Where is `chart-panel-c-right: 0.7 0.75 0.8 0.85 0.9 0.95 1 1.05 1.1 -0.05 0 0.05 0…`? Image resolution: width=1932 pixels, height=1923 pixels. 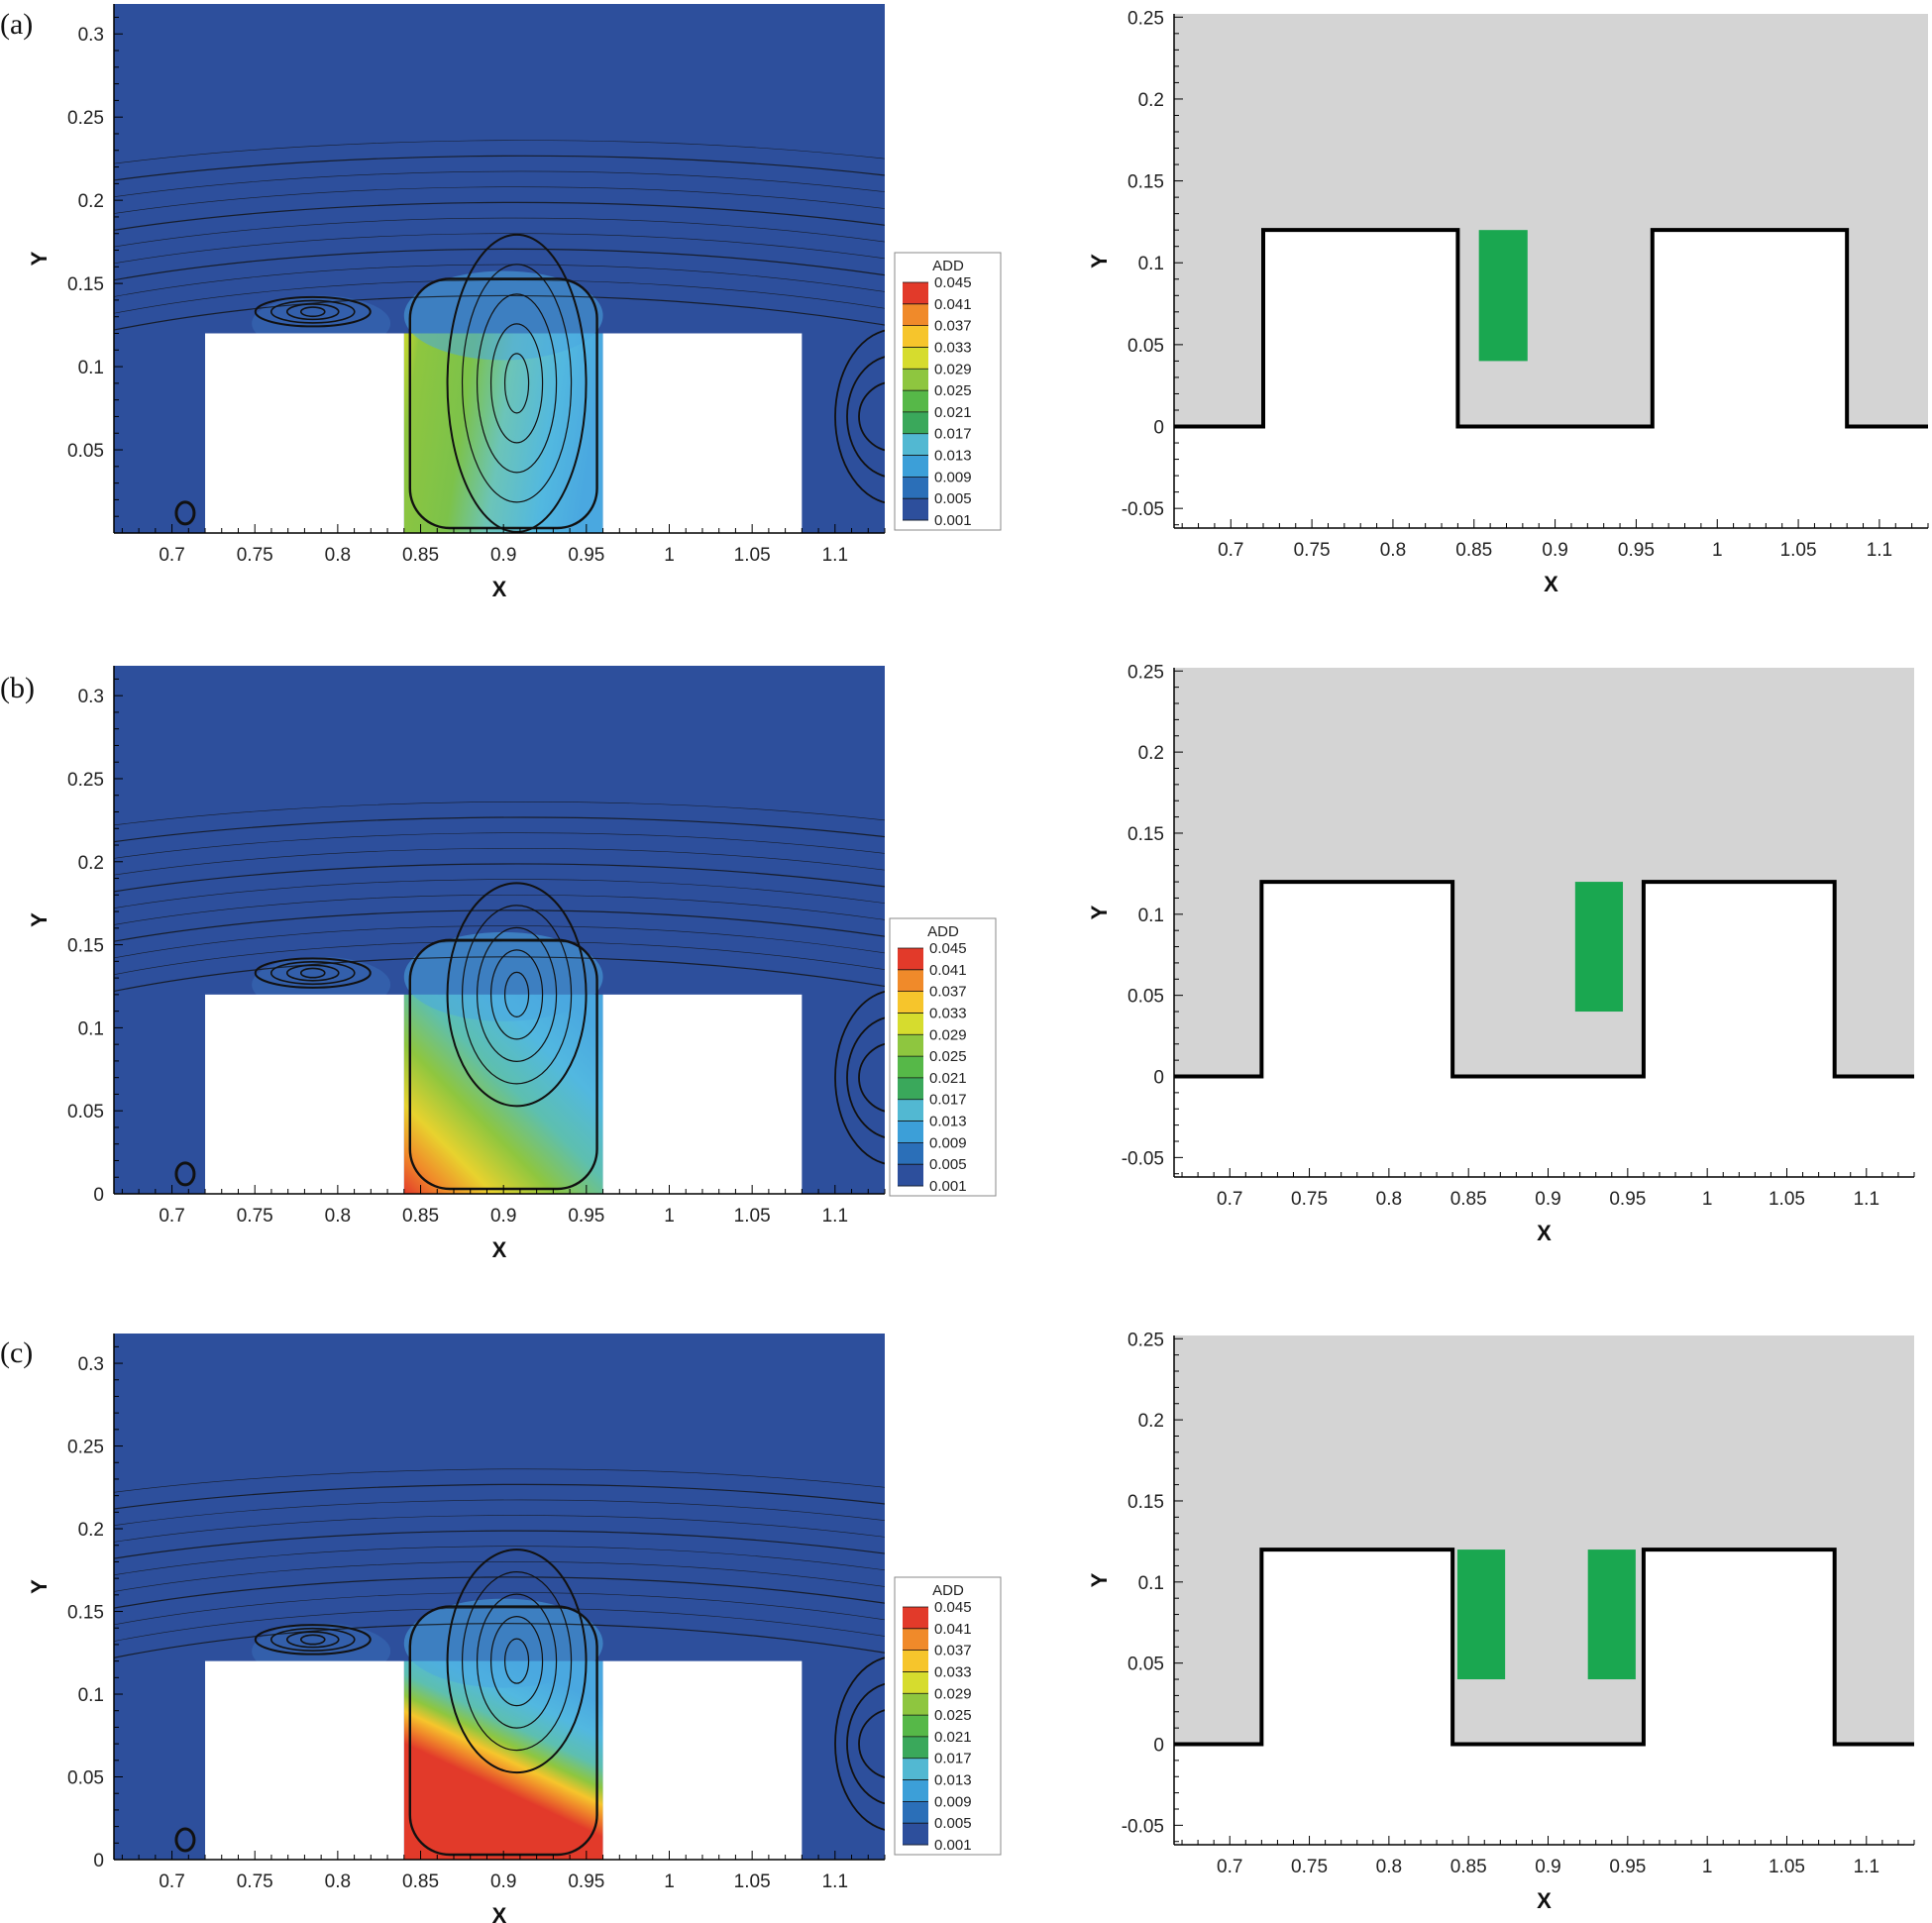
chart-panel-c-right: 0.7 0.75 0.8 0.85 0.9 0.95 1 1.05 1.1 -0.05 0 0.05 0… is located at coordinates (1501, 1621).